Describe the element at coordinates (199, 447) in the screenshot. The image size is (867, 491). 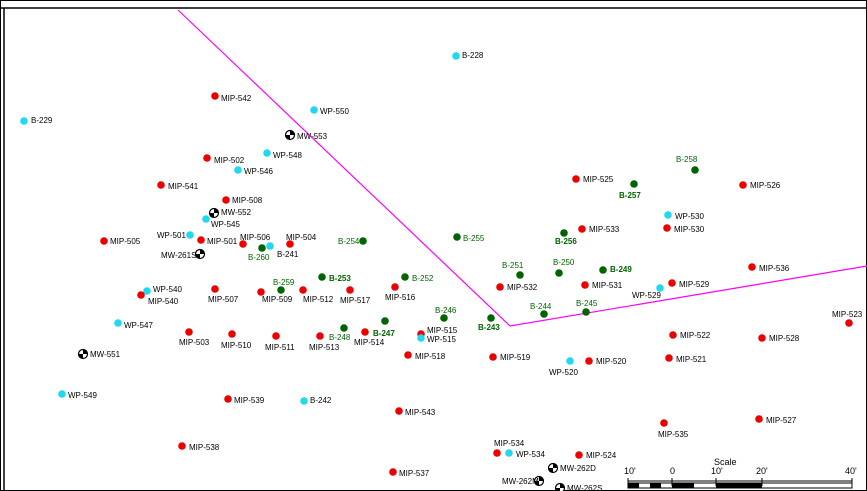
I see `map-point-mip-538: MIP-538` at that location.